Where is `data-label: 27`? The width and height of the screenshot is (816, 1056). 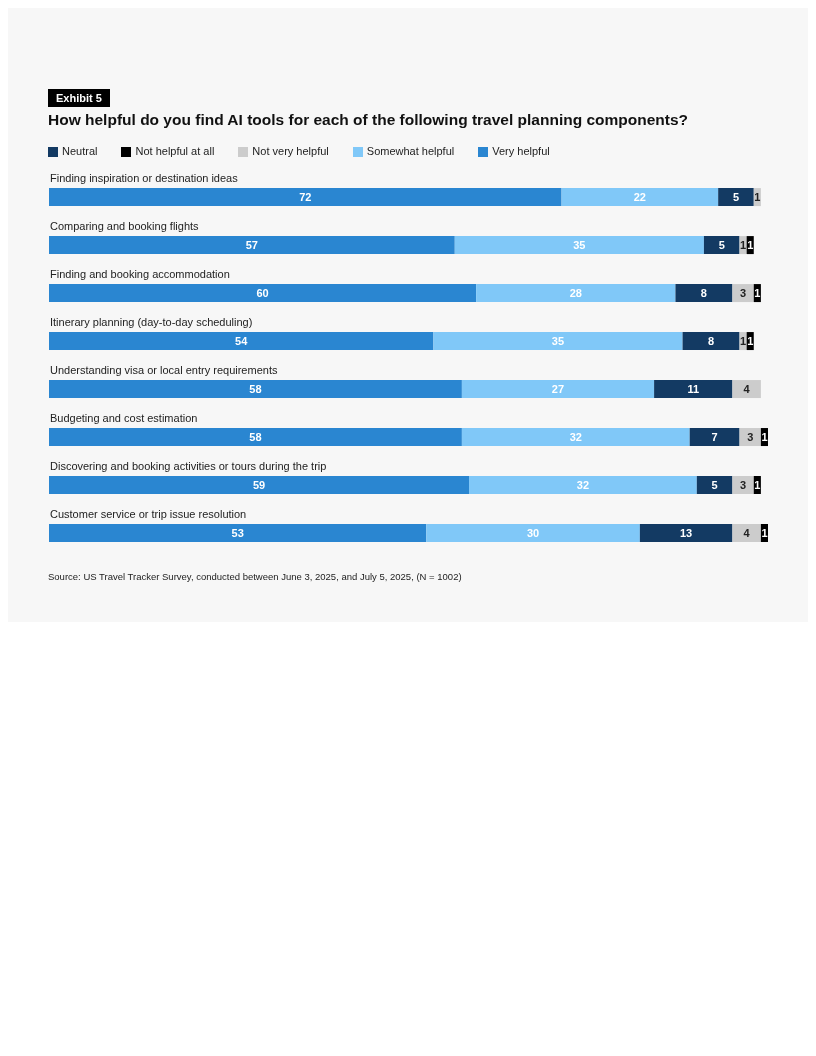
data-label: 27 is located at coordinates (558, 389).